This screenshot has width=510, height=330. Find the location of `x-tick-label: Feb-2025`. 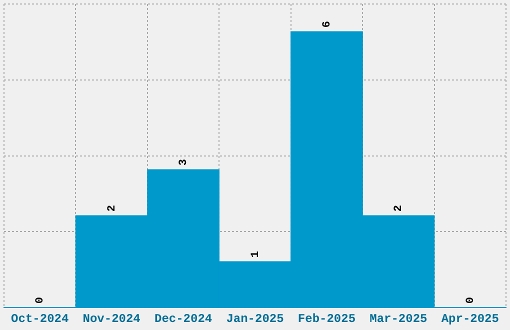

x-tick-label: Feb-2025 is located at coordinates (327, 319).